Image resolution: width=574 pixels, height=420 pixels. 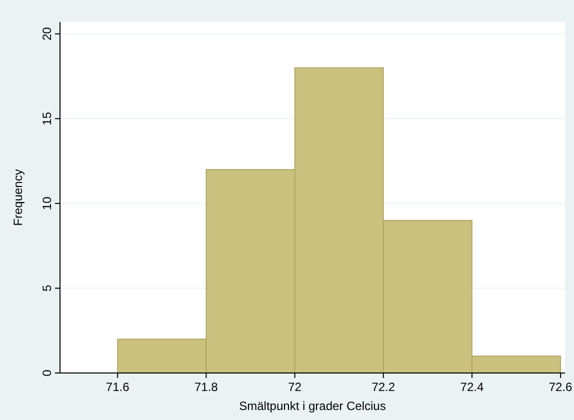 What do you see at coordinates (560, 387) in the screenshot?
I see `x-tick-label: 72.6` at bounding box center [560, 387].